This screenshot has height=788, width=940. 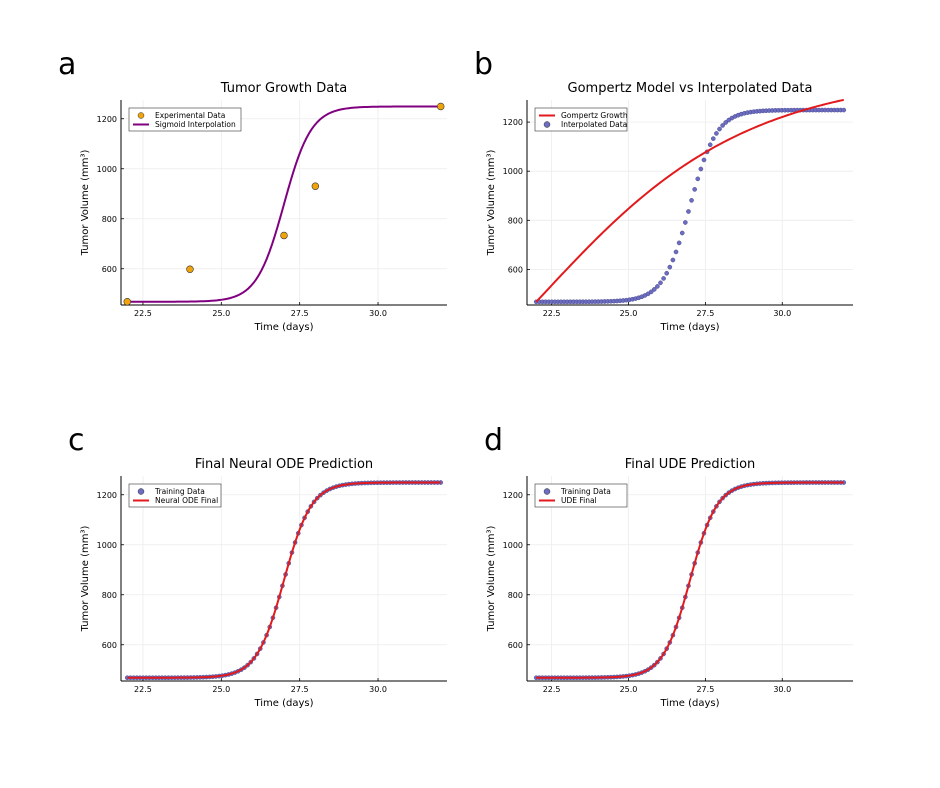 I want to click on legend-label: Gompertz Growth, so click(x=594, y=115).